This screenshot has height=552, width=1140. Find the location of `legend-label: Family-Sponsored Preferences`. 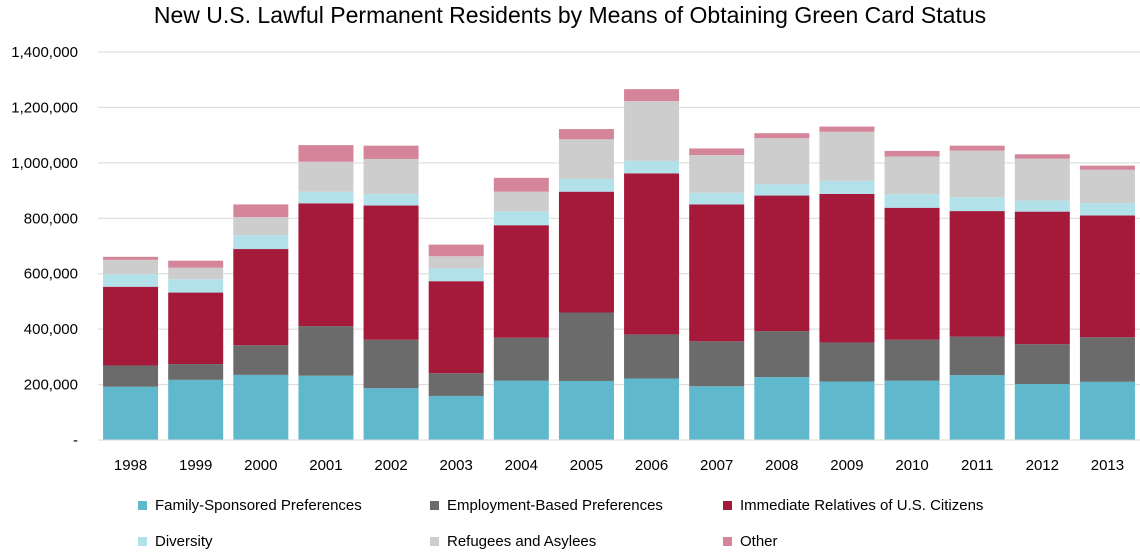

legend-label: Family-Sponsored Preferences is located at coordinates (258, 505).